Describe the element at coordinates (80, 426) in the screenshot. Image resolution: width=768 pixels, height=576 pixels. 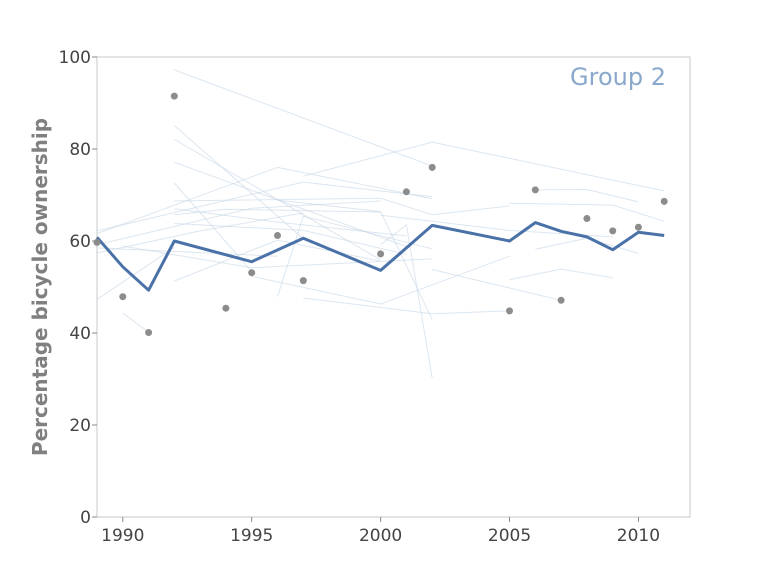
I see `y-tick-label: 20` at that location.